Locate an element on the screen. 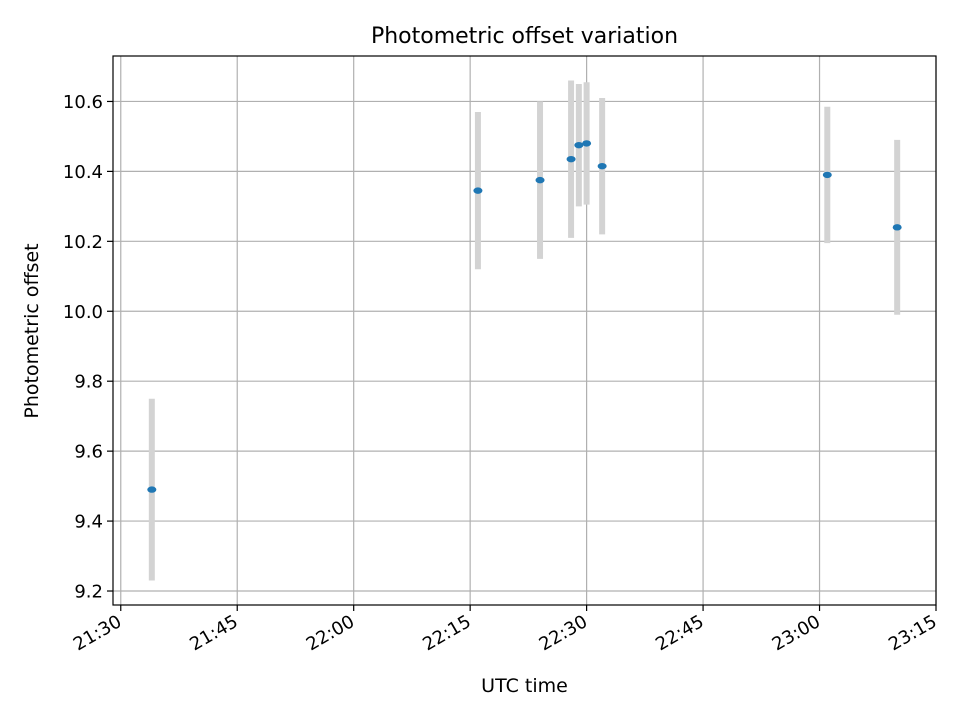  y-tick-label: 10.0 is located at coordinates (83, 312).